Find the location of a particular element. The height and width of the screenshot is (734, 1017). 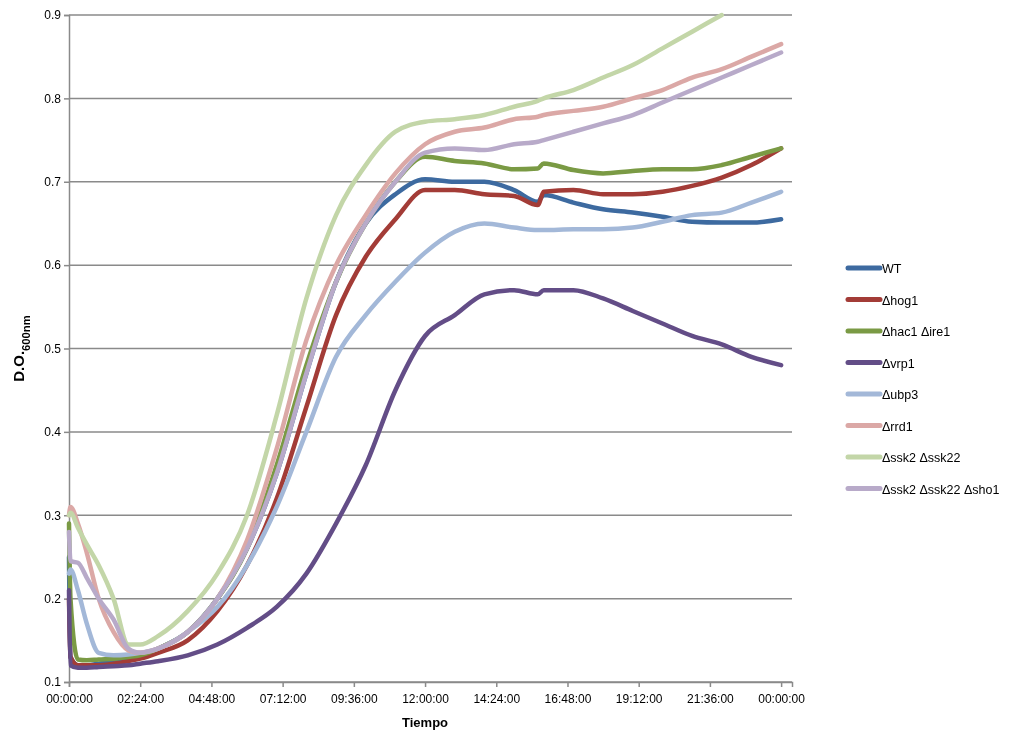

x-axis-title: Tiempo is located at coordinates (425, 722).